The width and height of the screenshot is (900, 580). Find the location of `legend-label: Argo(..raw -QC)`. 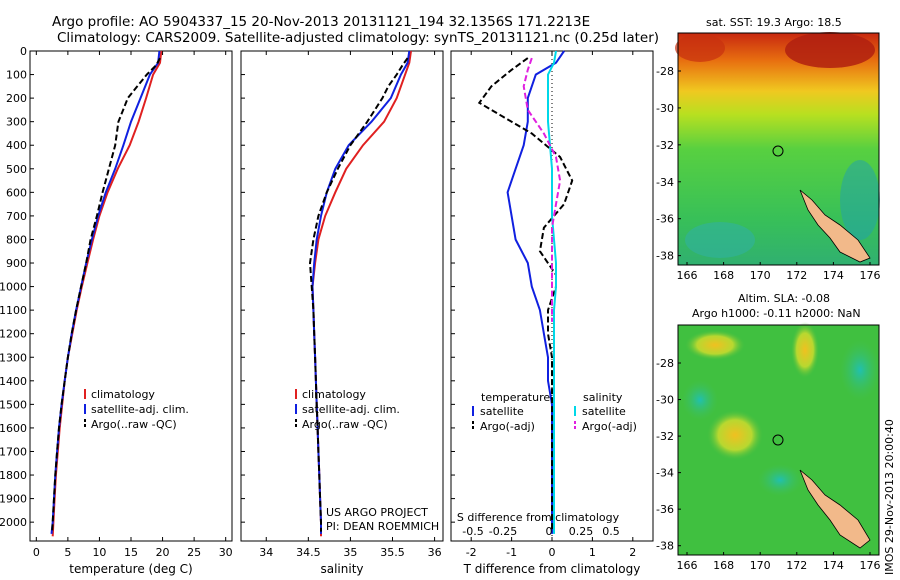

legend-label: Argo(..raw -QC) is located at coordinates (134, 424).